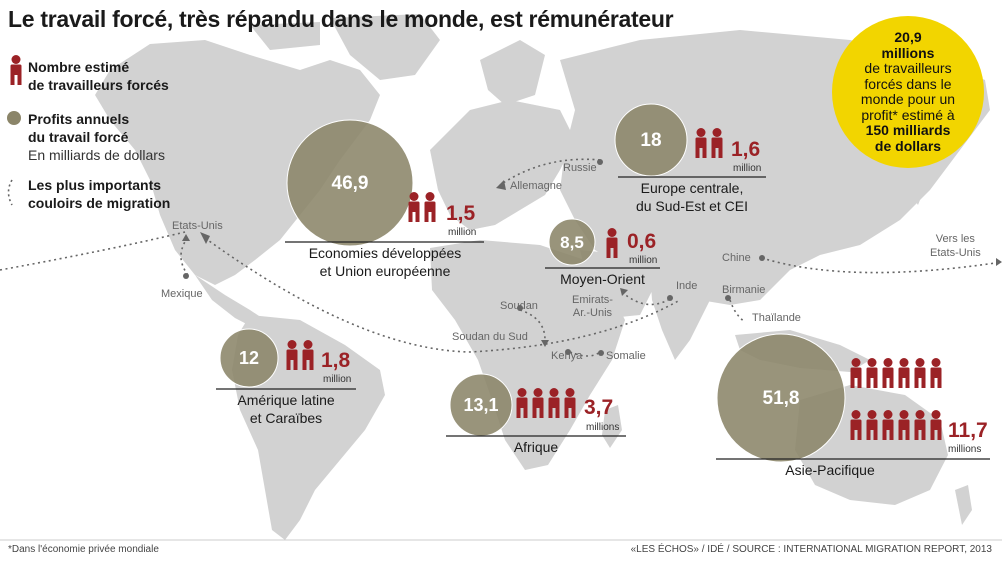  Describe the element at coordinates (963, 505) in the screenshot. I see `land-new-zealand` at that location.